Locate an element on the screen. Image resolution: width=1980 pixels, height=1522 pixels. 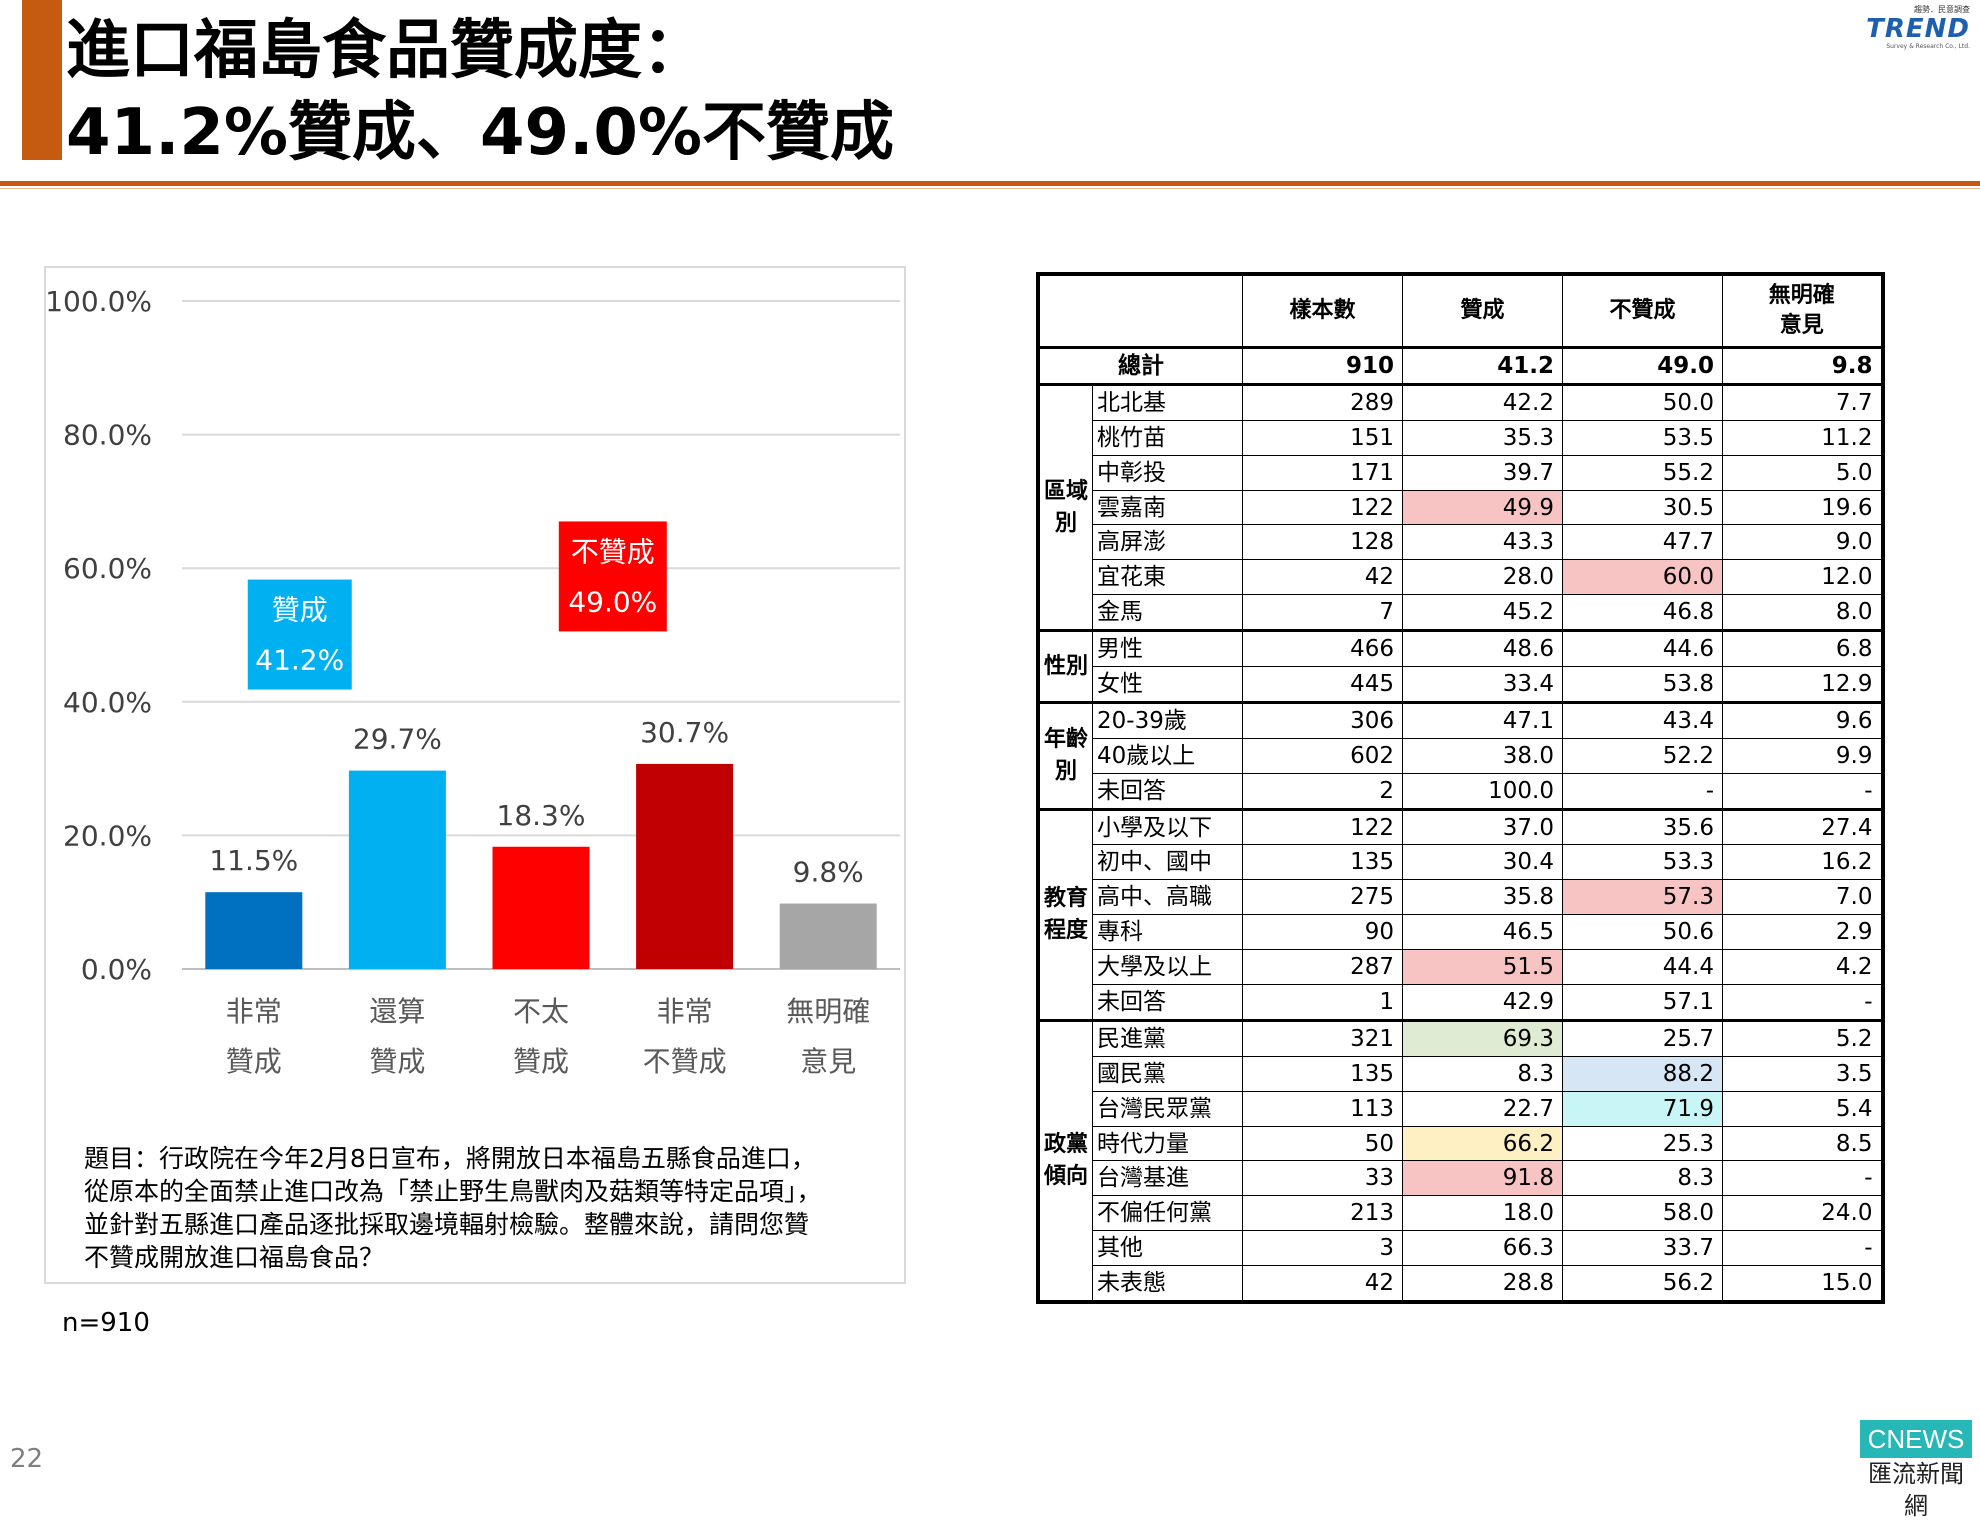
table-cell: 135 is located at coordinates (1322, 1073).